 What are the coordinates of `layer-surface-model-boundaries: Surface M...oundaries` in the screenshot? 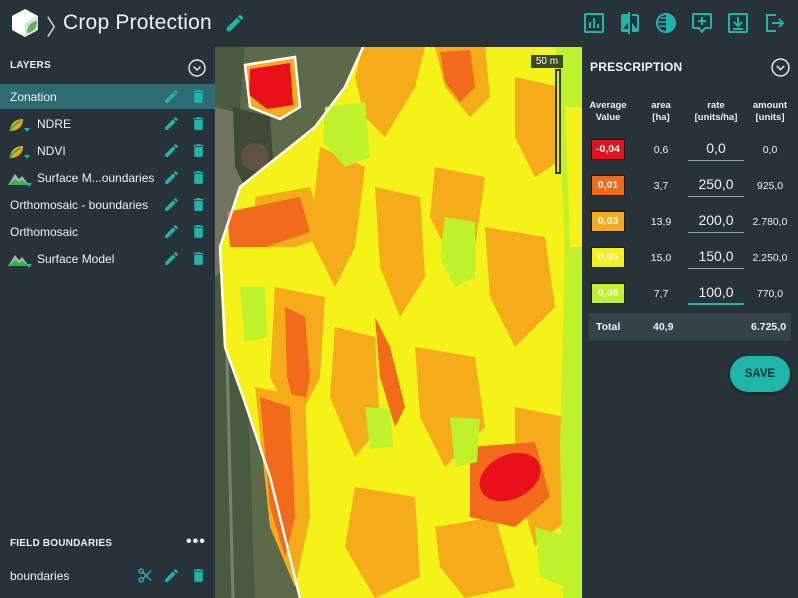 It's located at (107, 177).